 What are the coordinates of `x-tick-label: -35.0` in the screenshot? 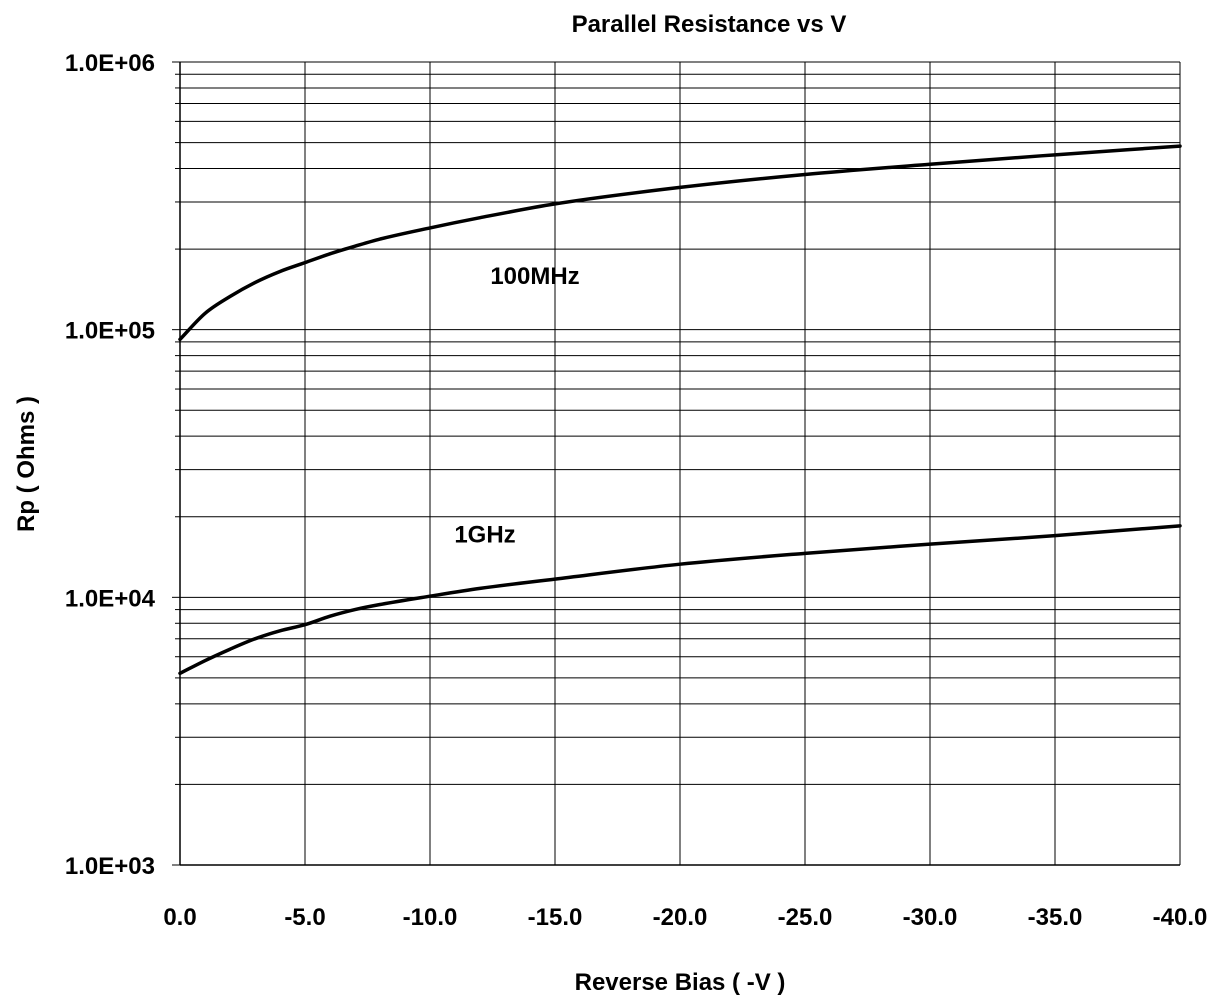 It's located at (1055, 917).